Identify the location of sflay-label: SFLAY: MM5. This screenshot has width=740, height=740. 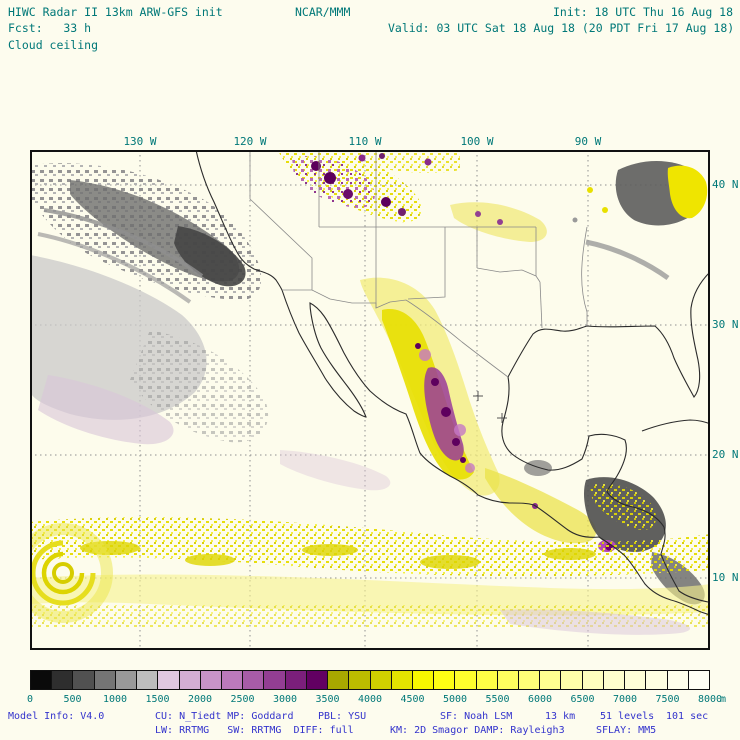
(626, 730).